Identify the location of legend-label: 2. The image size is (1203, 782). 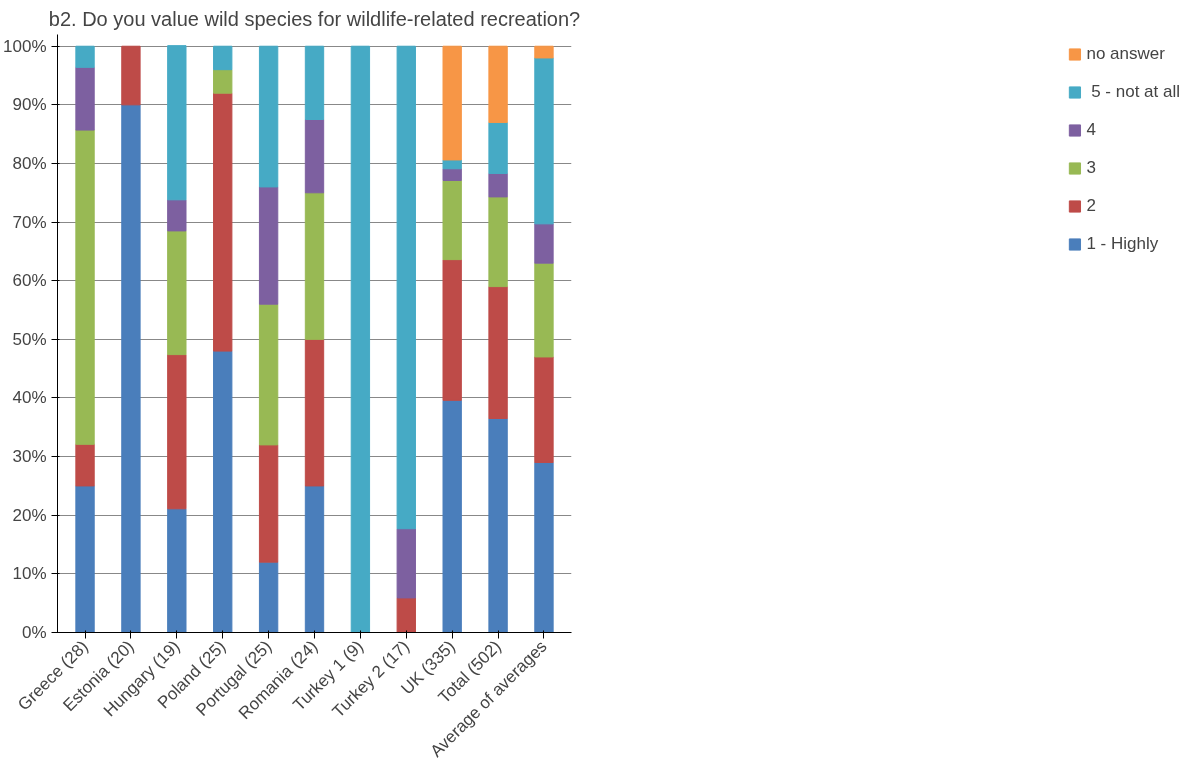
(1091, 206).